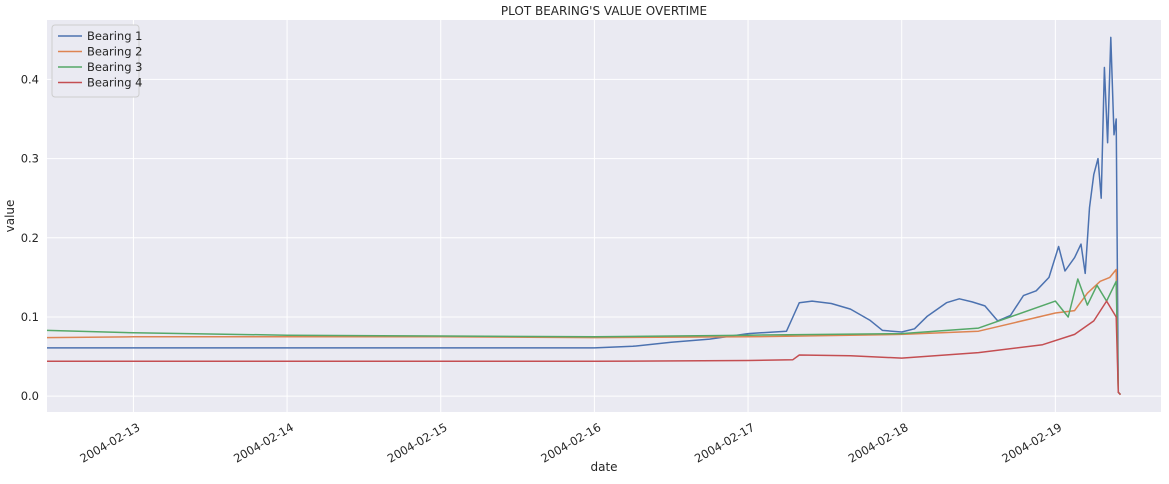 This screenshot has height=484, width=1169. Describe the element at coordinates (10, 216) in the screenshot. I see `y-axis-label: value` at that location.